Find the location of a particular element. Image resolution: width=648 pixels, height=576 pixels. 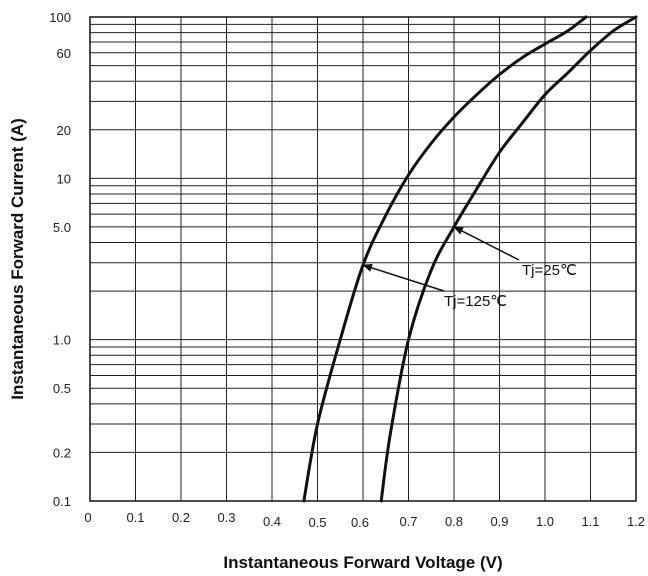

x-tick-label: 1.2 is located at coordinates (636, 521).